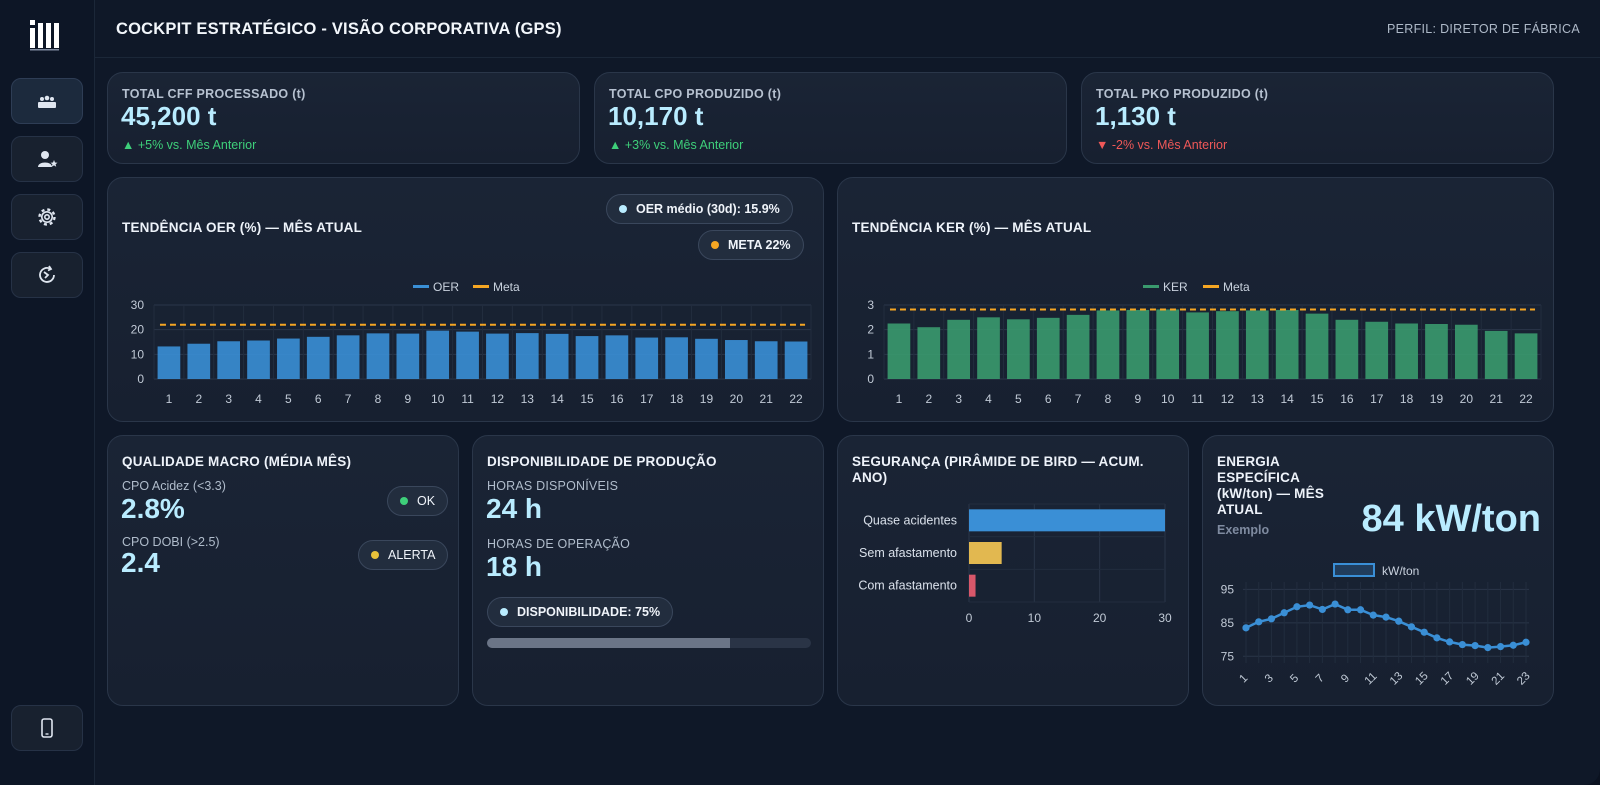 This screenshot has height=785, width=1600. Describe the element at coordinates (557, 399) in the screenshot. I see `x-tick-label: 14` at that location.